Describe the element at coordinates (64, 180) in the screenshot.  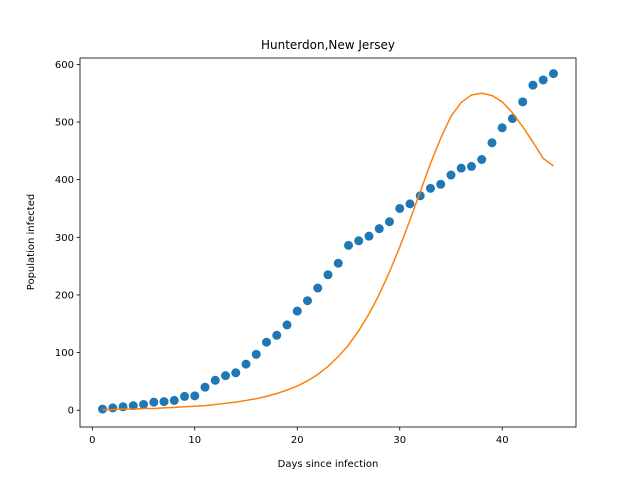
I see `y-tick-label: 400` at that location.